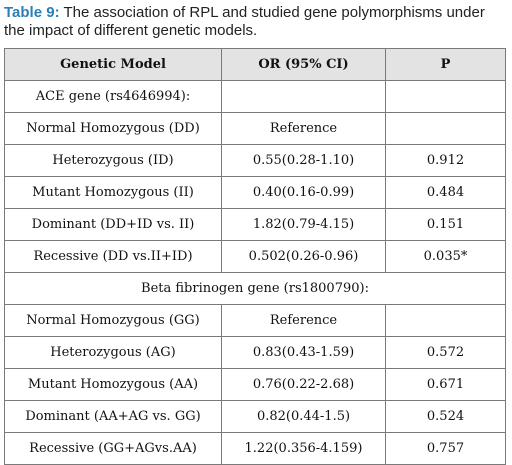 This screenshot has height=465, width=512. I want to click on table-row: Normal Homozygous (GG) Reference, so click(255, 320).